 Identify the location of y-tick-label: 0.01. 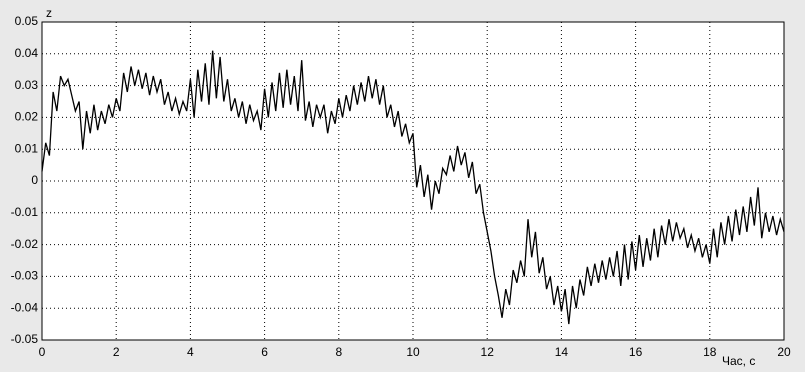
(27, 148).